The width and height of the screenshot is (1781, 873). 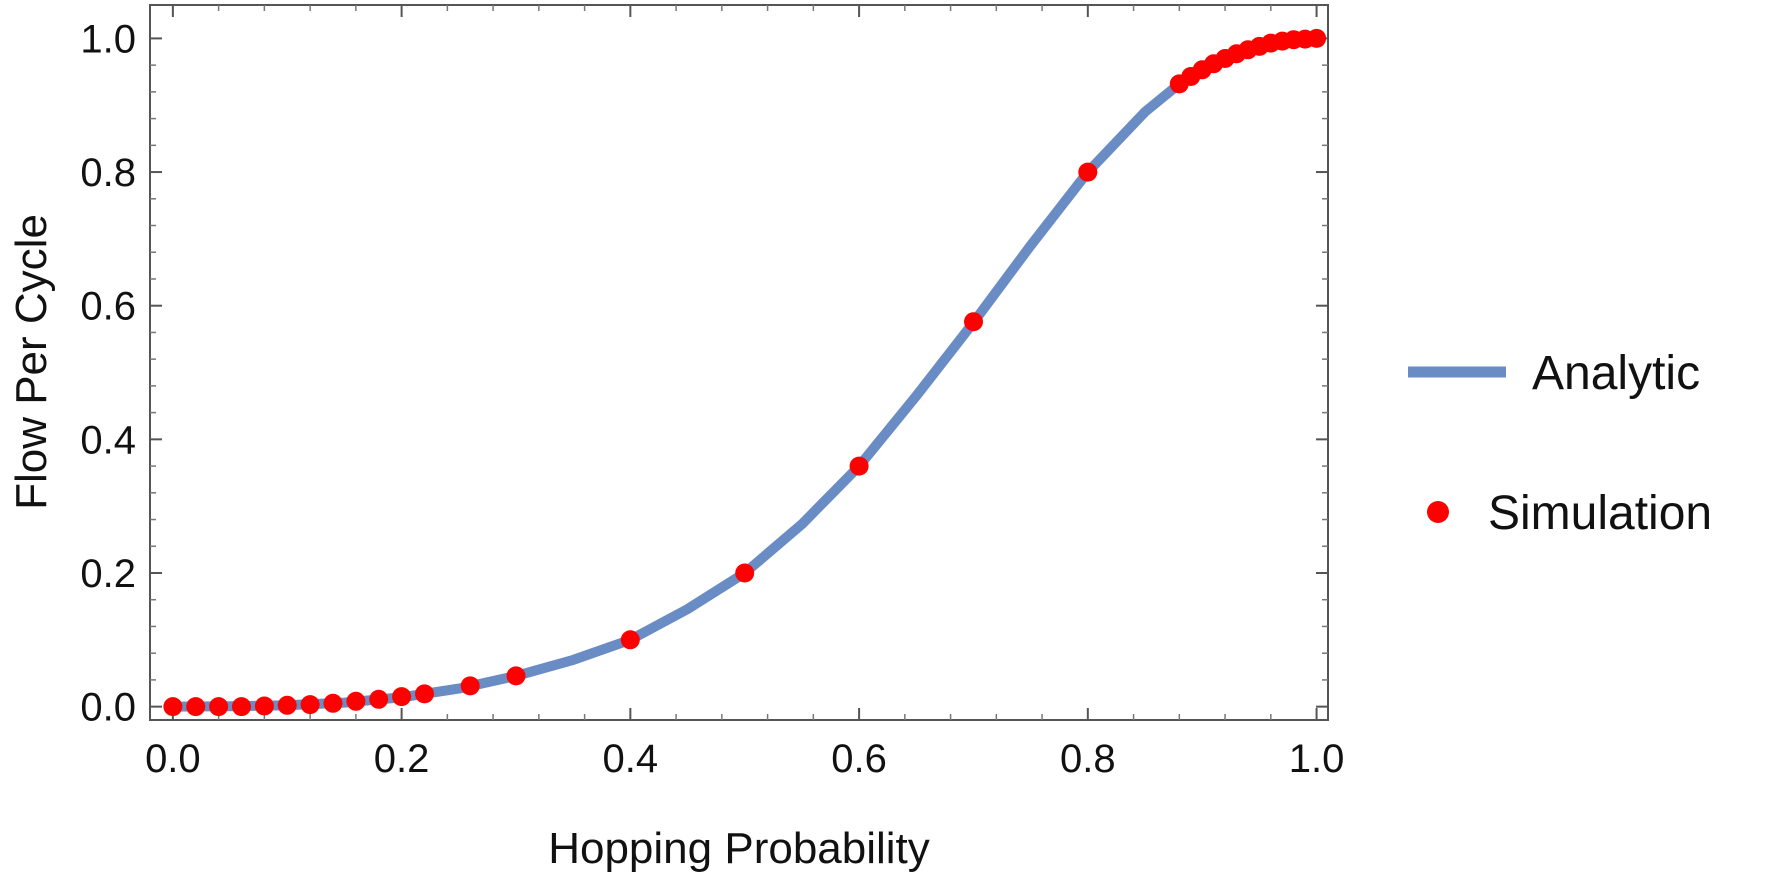 I want to click on y-axis-title: Flow Per Cycle, so click(x=31, y=362).